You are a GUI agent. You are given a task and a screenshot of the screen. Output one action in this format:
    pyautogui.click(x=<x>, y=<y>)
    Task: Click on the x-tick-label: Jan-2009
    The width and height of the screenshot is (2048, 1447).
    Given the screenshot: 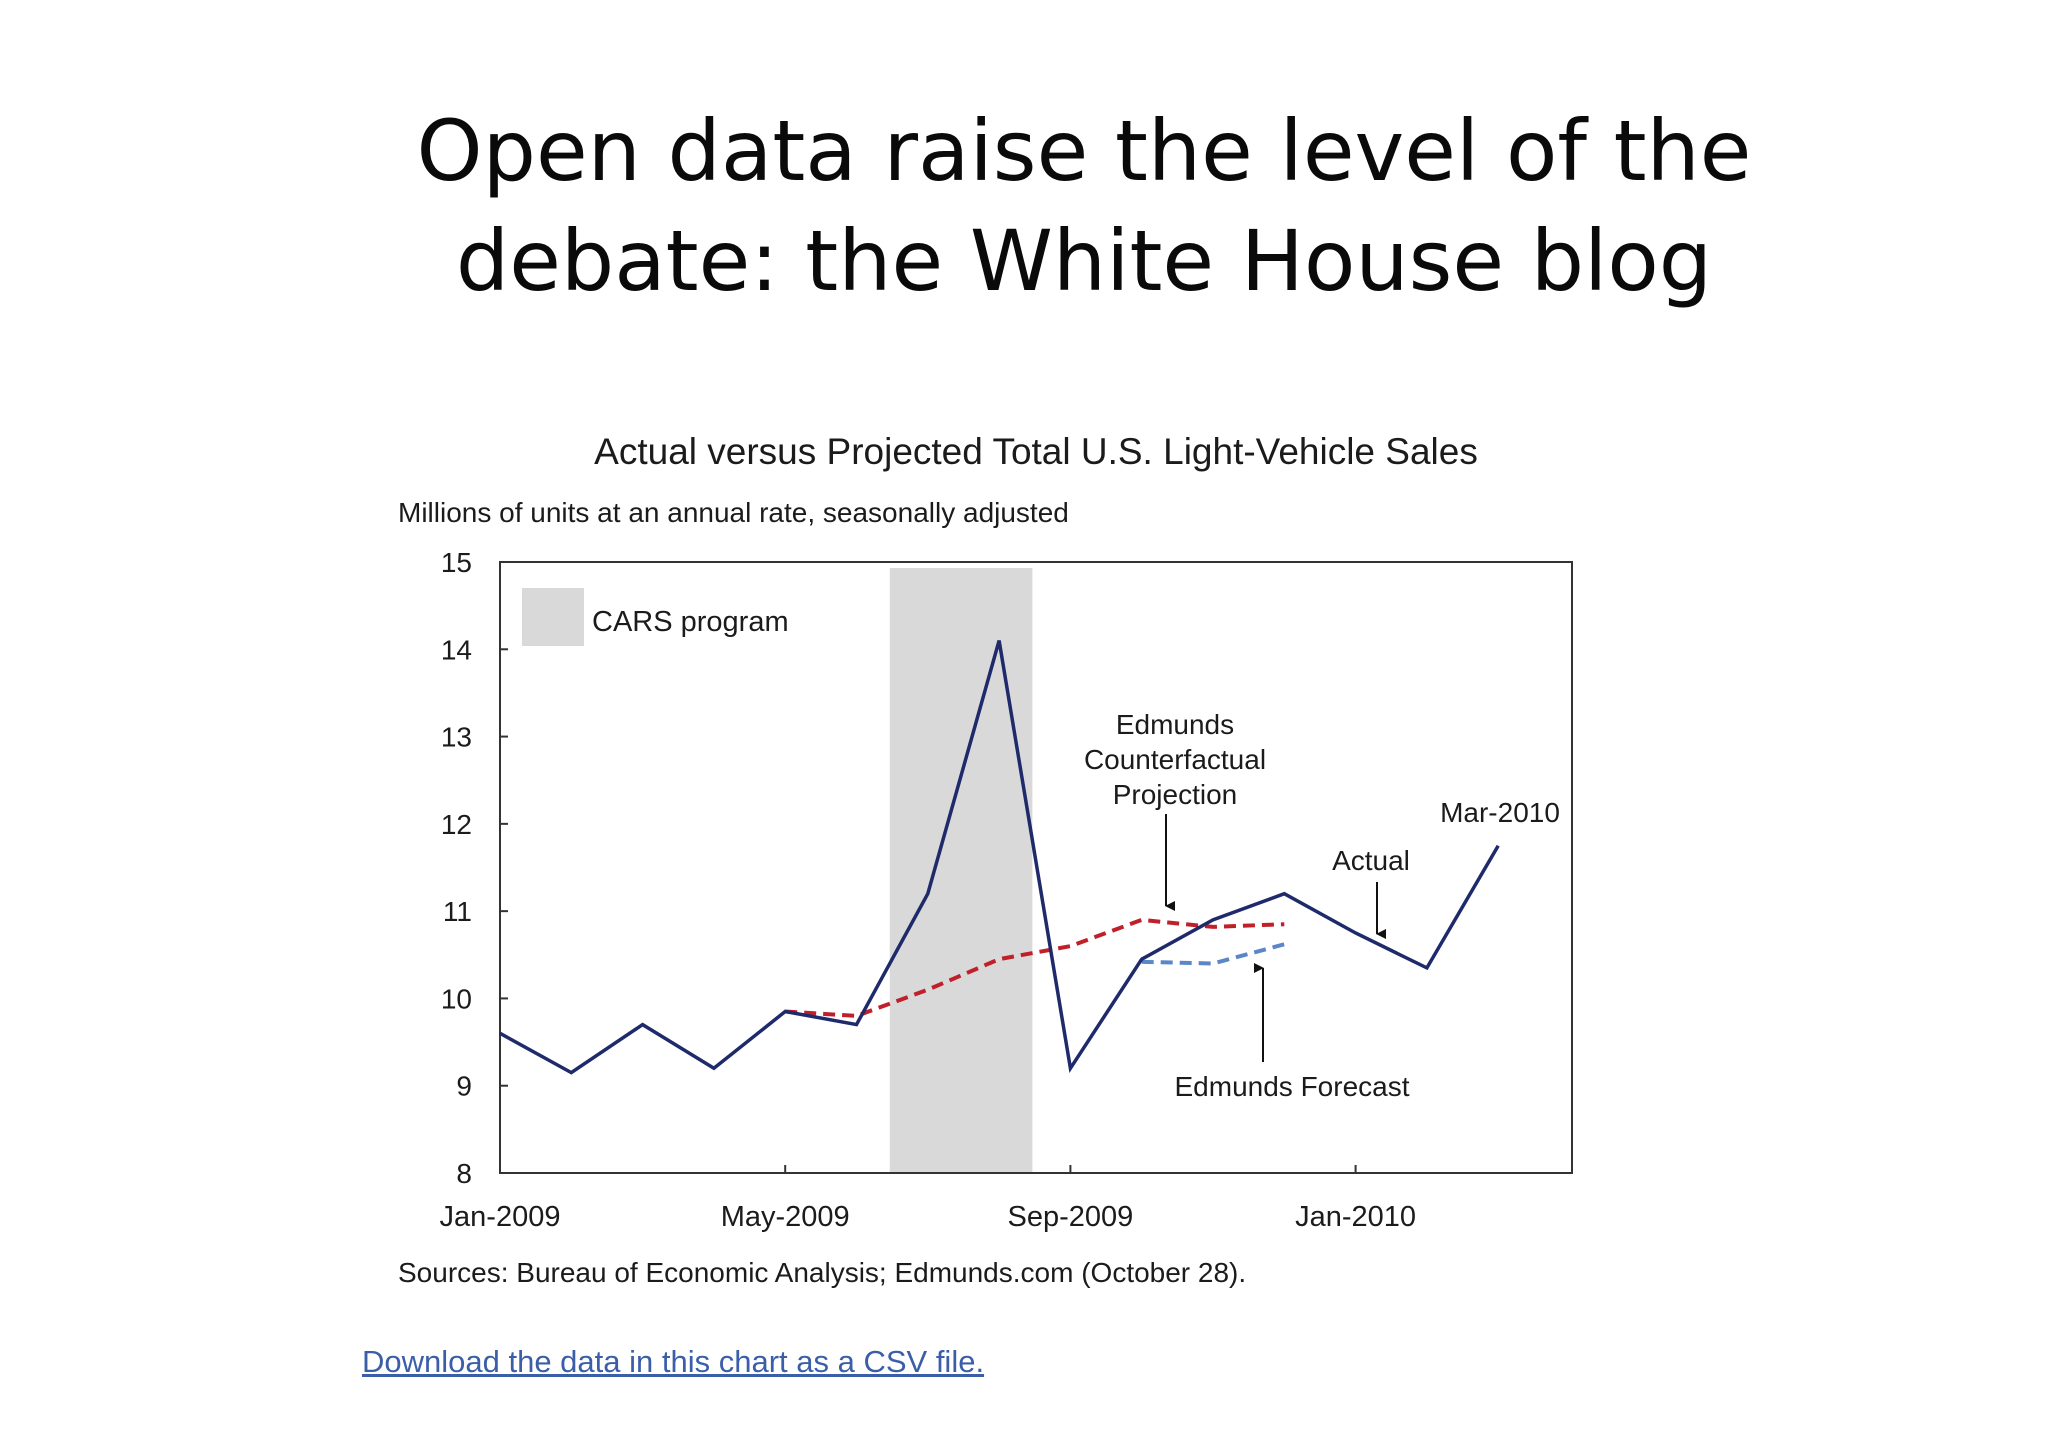 What is the action you would take?
    pyautogui.click(x=500, y=1217)
    